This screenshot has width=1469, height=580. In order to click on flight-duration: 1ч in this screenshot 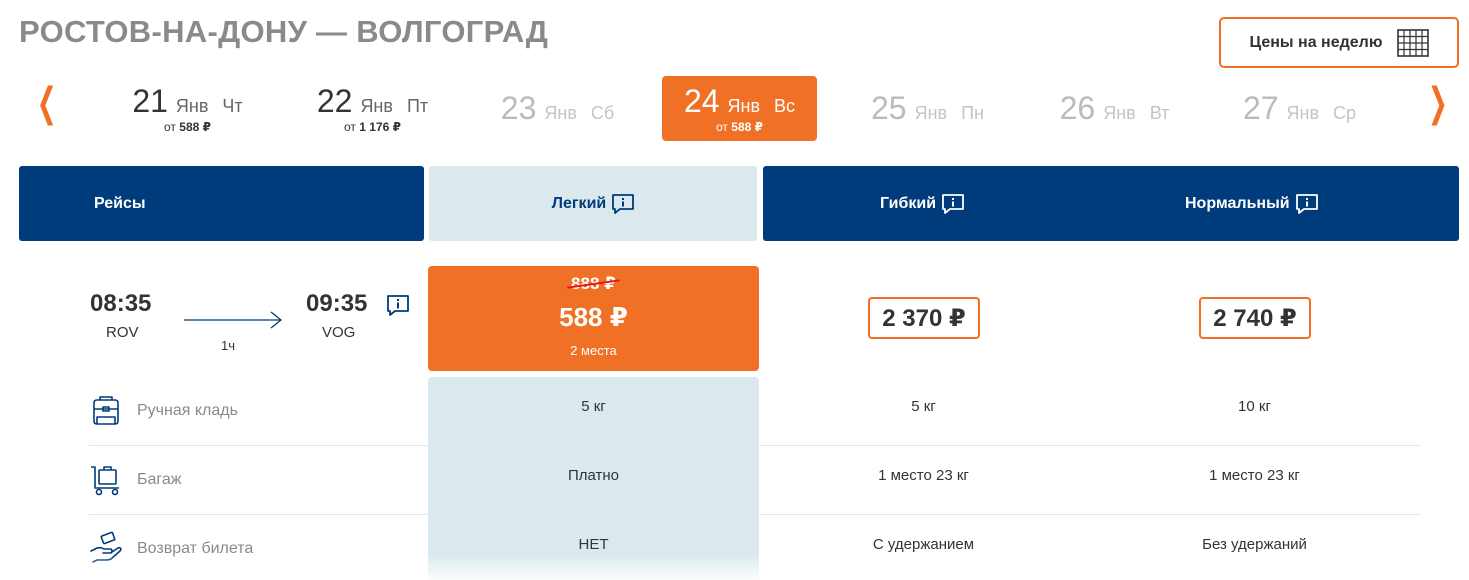, I will do `click(228, 345)`.